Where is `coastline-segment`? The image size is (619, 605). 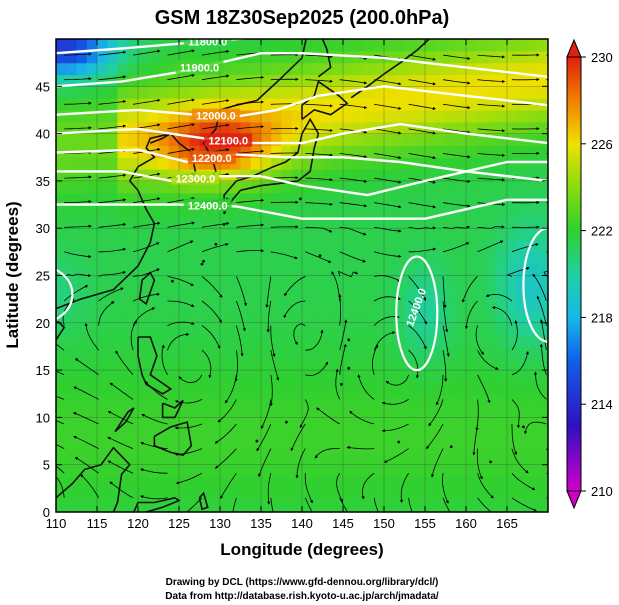
coastline-segment is located at coordinates (203, 501).